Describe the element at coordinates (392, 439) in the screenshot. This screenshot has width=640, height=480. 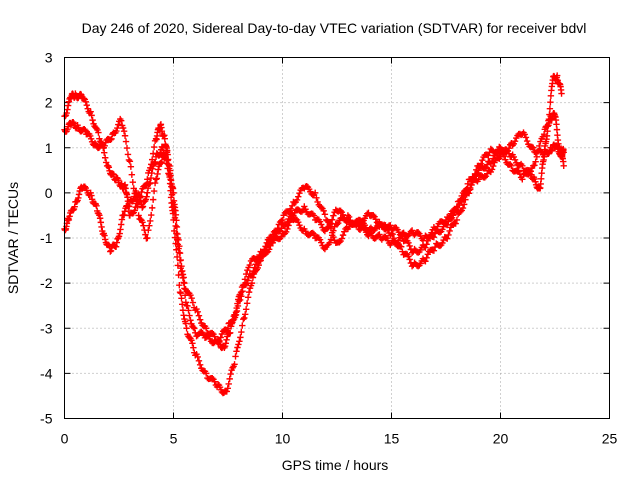
I see `x-tick-label: 15` at that location.